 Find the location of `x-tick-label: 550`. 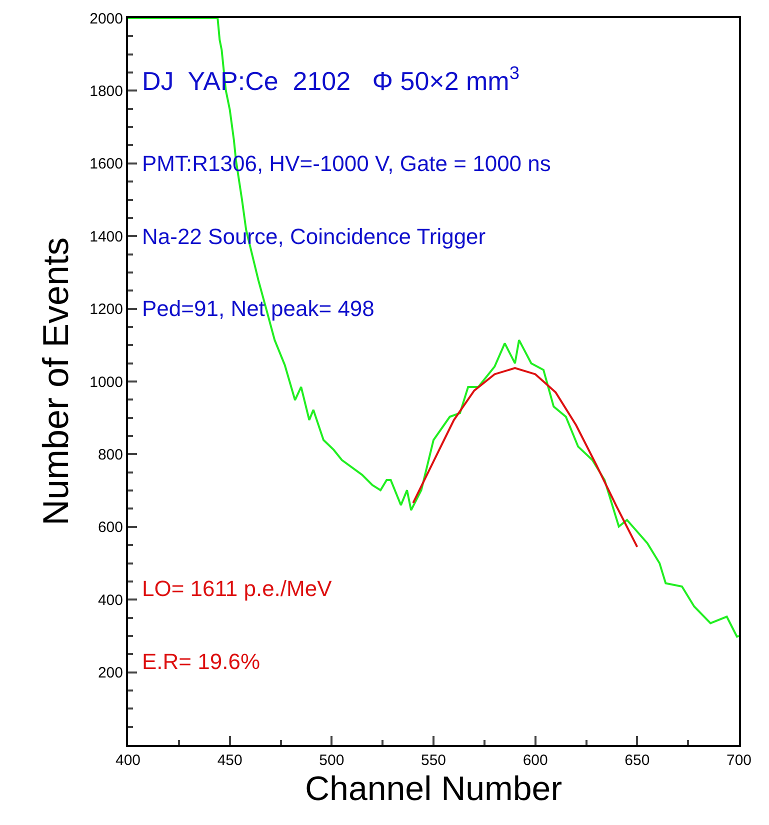

x-tick-label: 550 is located at coordinates (433, 760).